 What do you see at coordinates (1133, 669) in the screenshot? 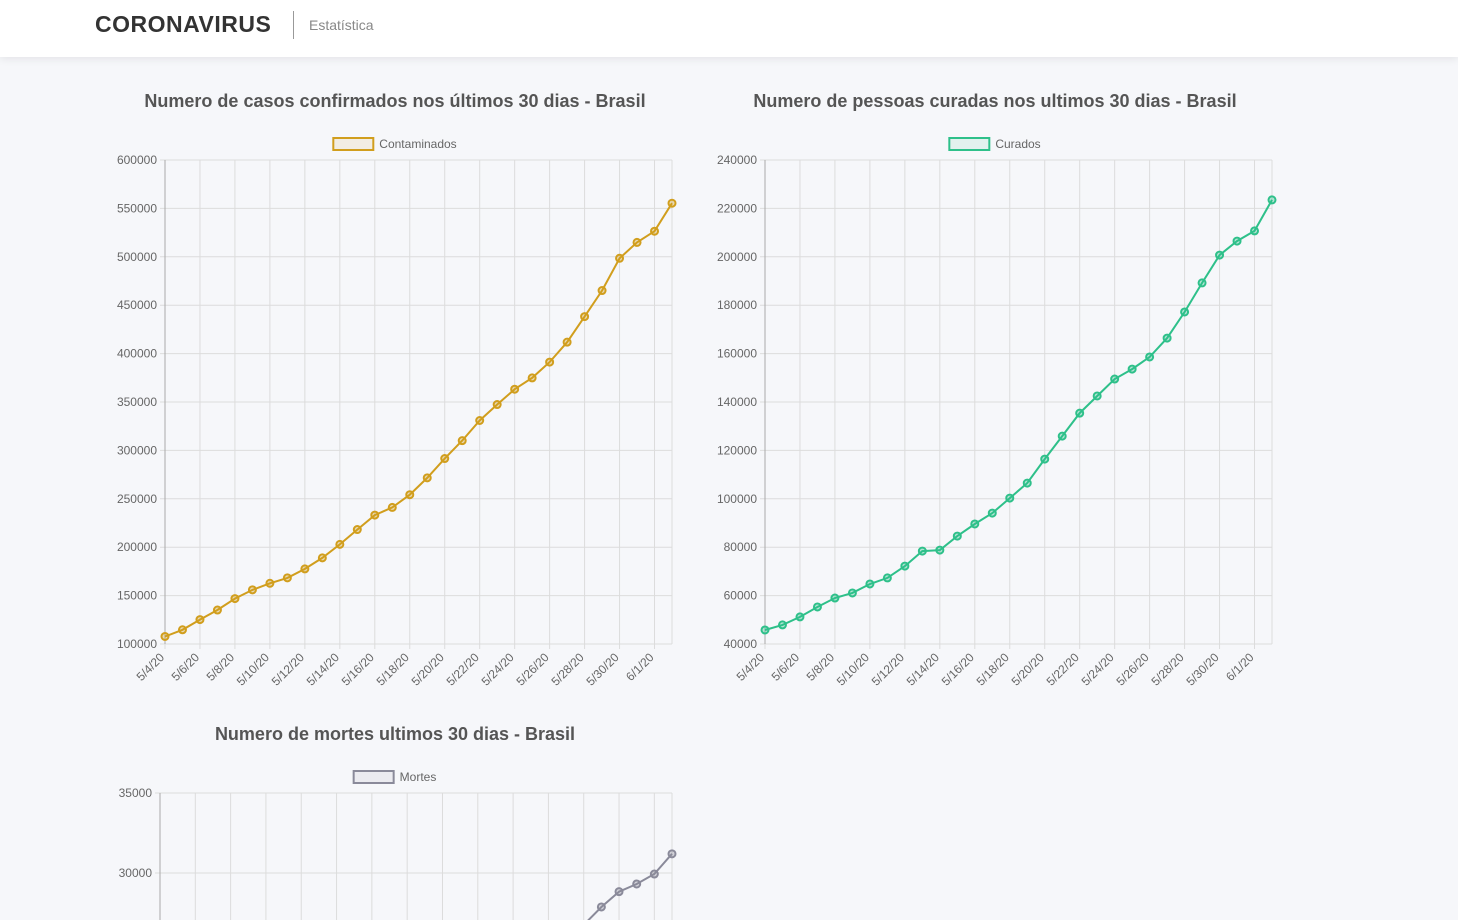
I see `x-tick-label: 5/26/20` at bounding box center [1133, 669].